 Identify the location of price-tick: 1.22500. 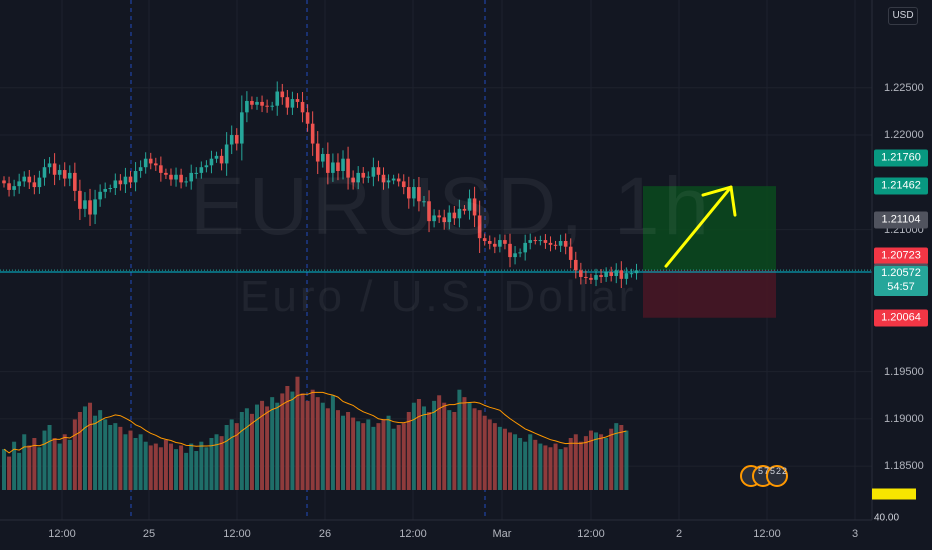
(904, 87).